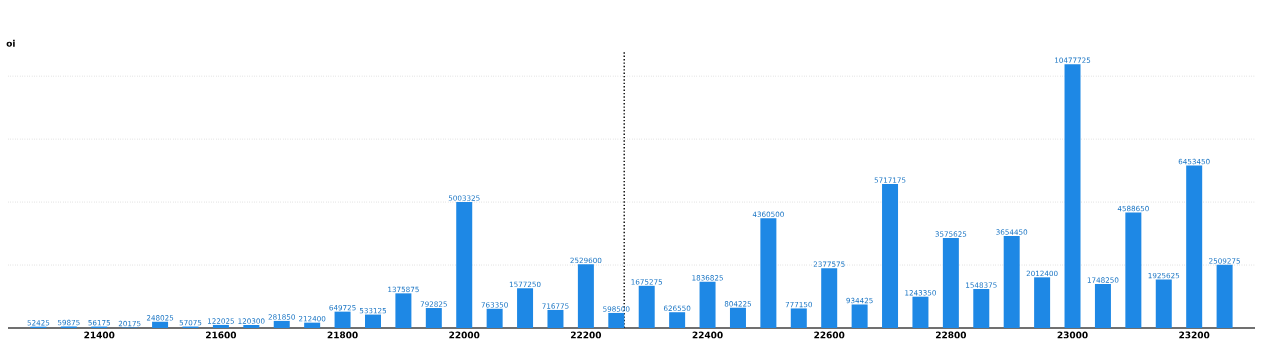 The height and width of the screenshot is (349, 1262). Describe the element at coordinates (99, 335) in the screenshot. I see `x-tick-label: 21400` at that location.